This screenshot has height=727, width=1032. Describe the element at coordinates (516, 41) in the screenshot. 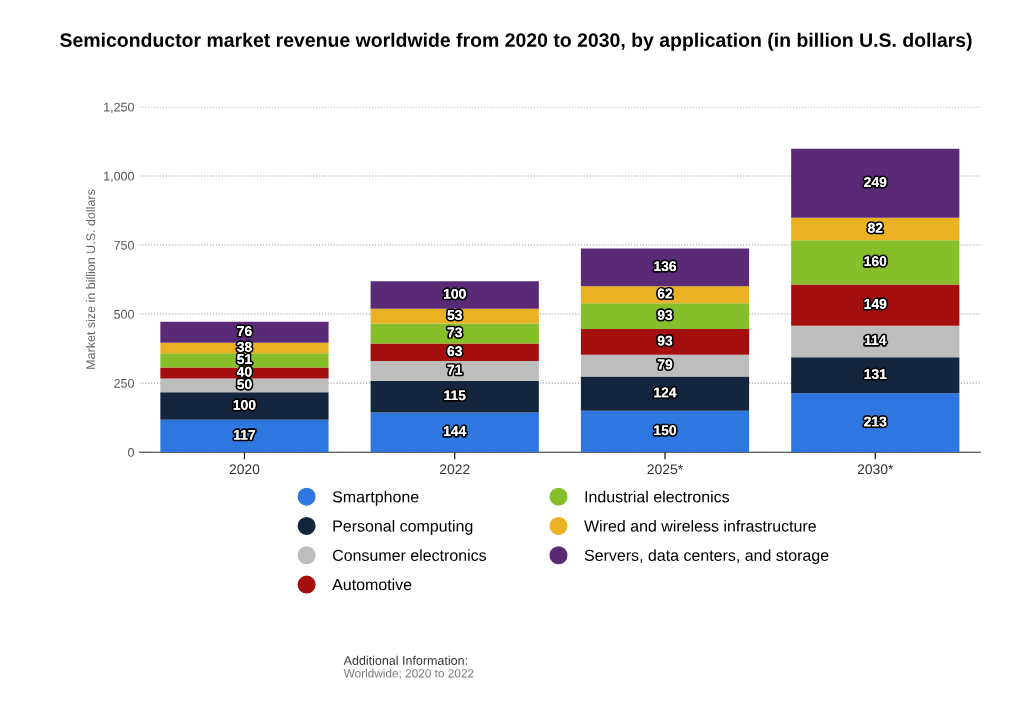

I see `chart-title: Semiconductor market revenue worldwide from 2020 to 2030, by application (in billion U.S. dollars)` at that location.